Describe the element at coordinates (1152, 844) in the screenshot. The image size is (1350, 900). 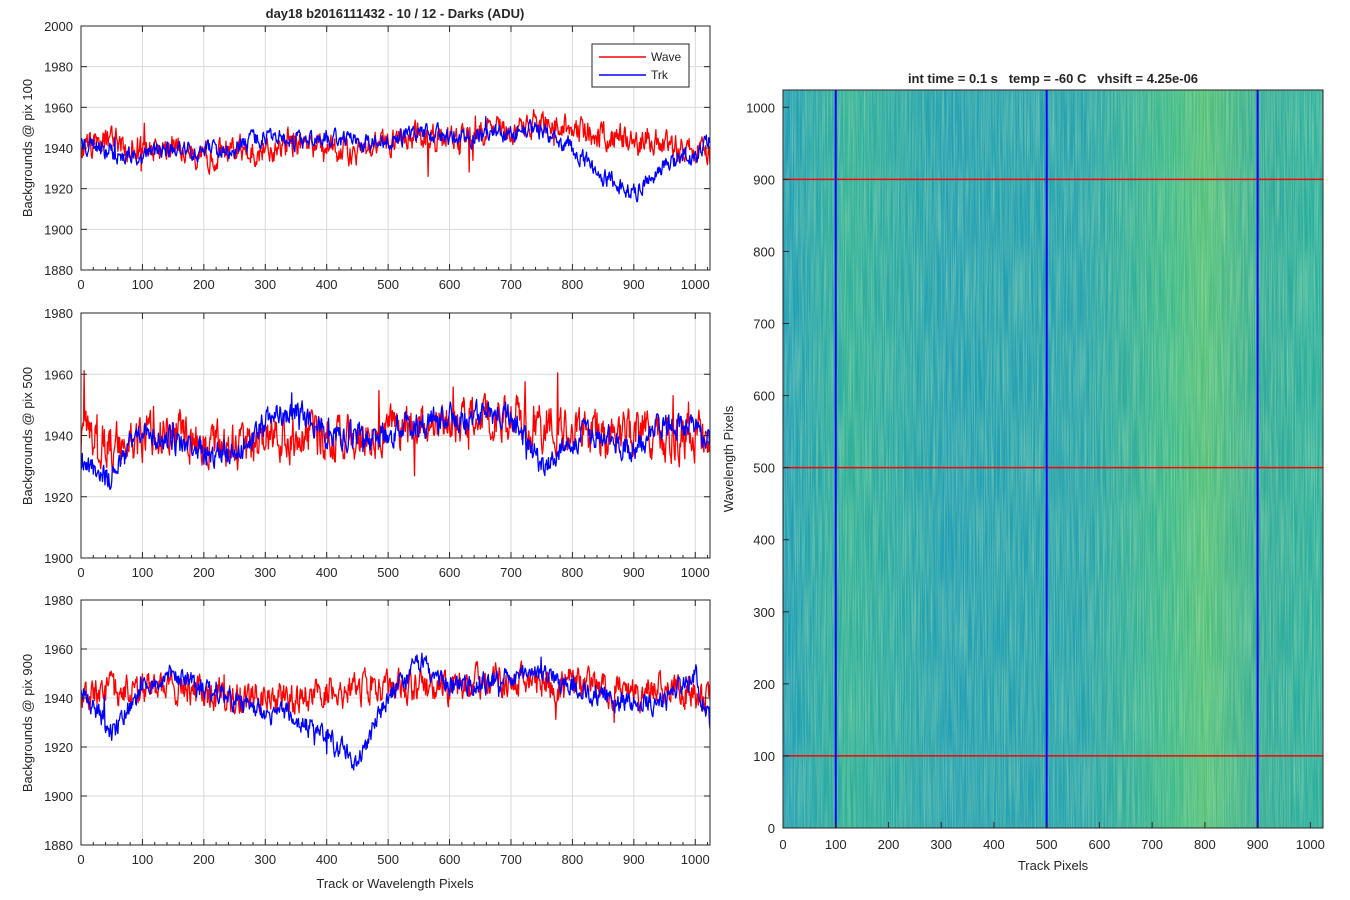
I see `heatmap-x-tick-label: 700` at that location.